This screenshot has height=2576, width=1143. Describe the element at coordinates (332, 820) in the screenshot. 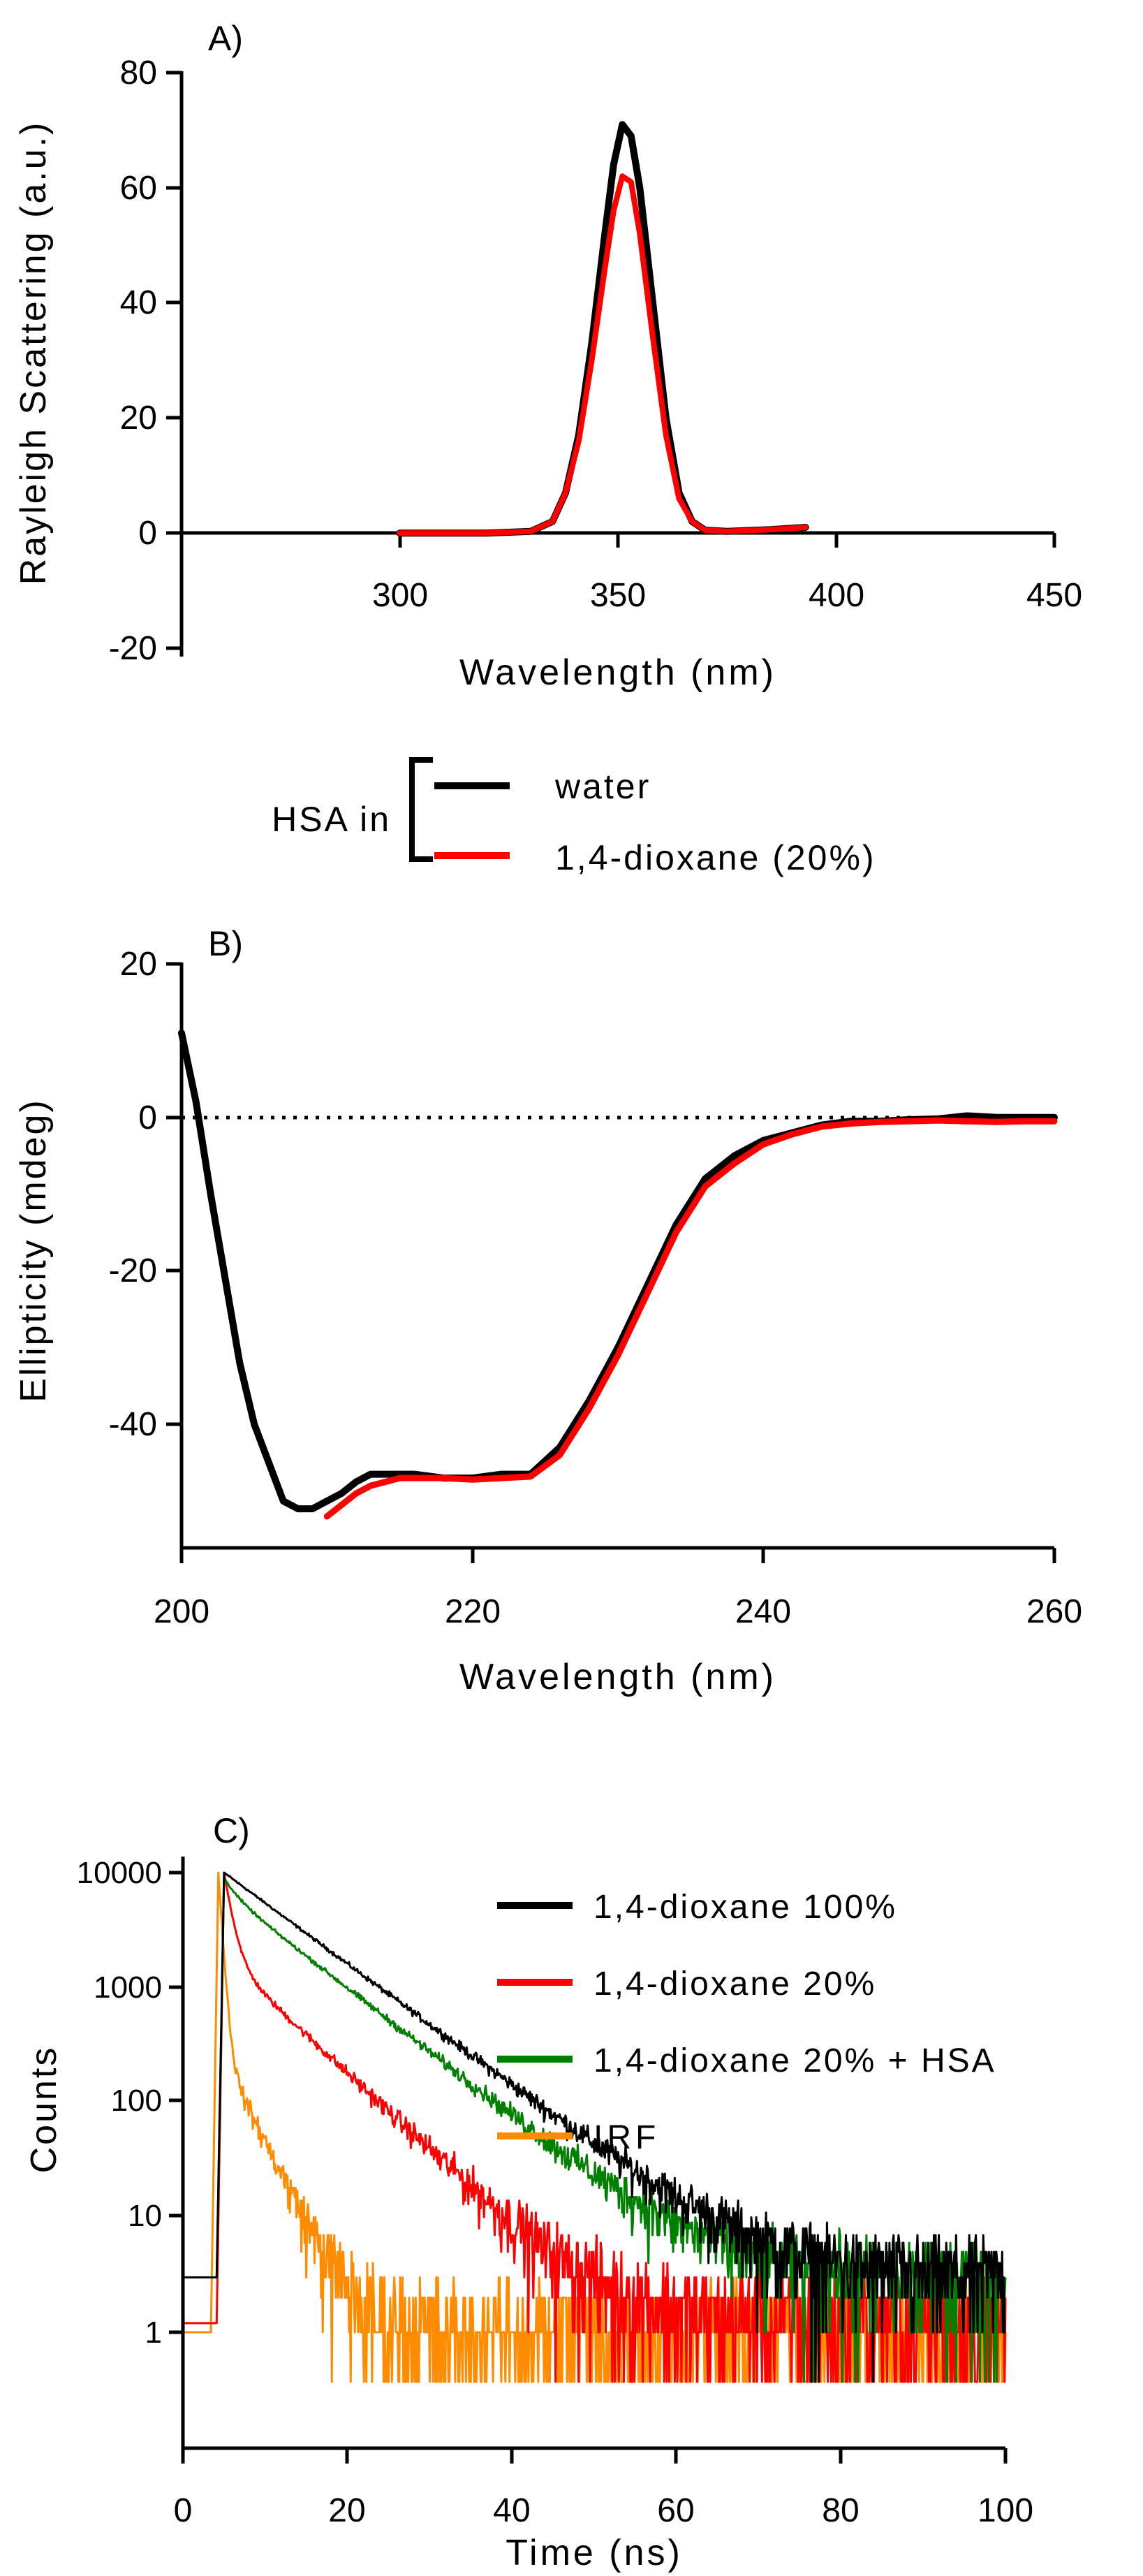

I see `legend-prefix: HSA in` at that location.